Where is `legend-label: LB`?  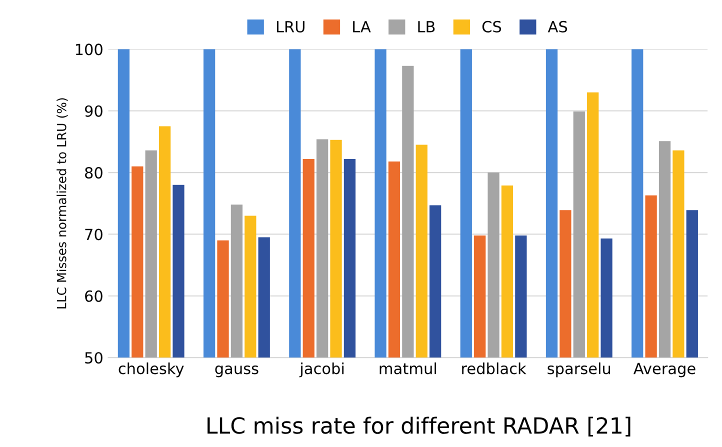
legend-label: LB is located at coordinates (426, 26).